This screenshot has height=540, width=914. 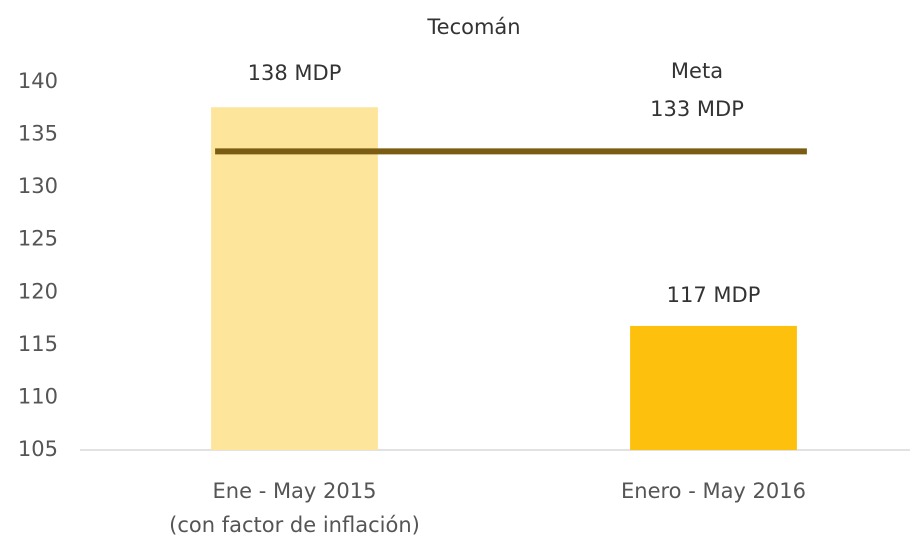 I want to click on chart-title: Tecomán, so click(x=473, y=27).